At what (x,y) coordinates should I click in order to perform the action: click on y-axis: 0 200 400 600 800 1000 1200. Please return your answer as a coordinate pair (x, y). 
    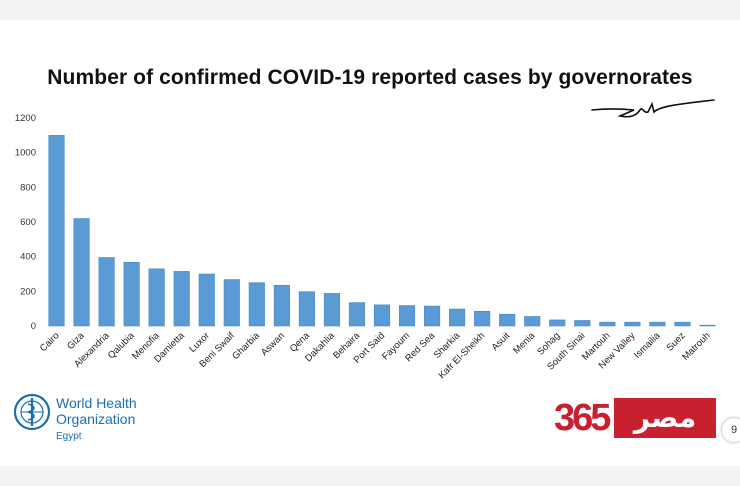
    Looking at the image, I should click on (25, 222).